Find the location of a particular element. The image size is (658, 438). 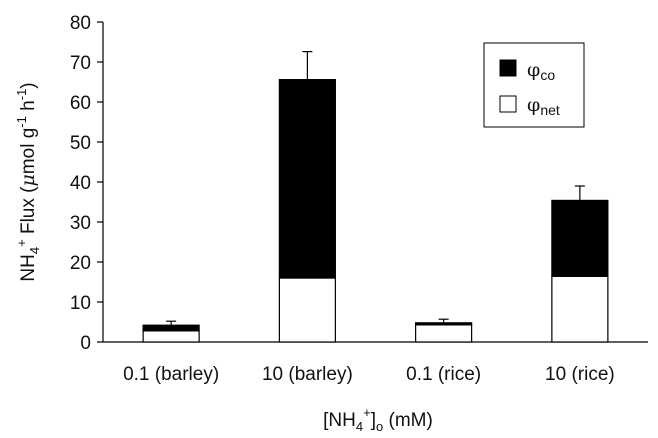

y-tick-label: 50 is located at coordinates (80, 143).